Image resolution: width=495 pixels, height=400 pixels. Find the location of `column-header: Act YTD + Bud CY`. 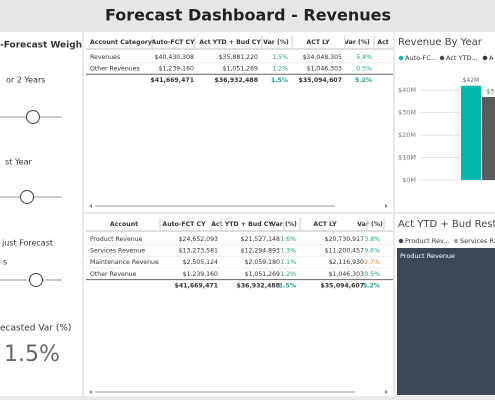

column-header: Act YTD + Bud CY is located at coordinates (242, 224).